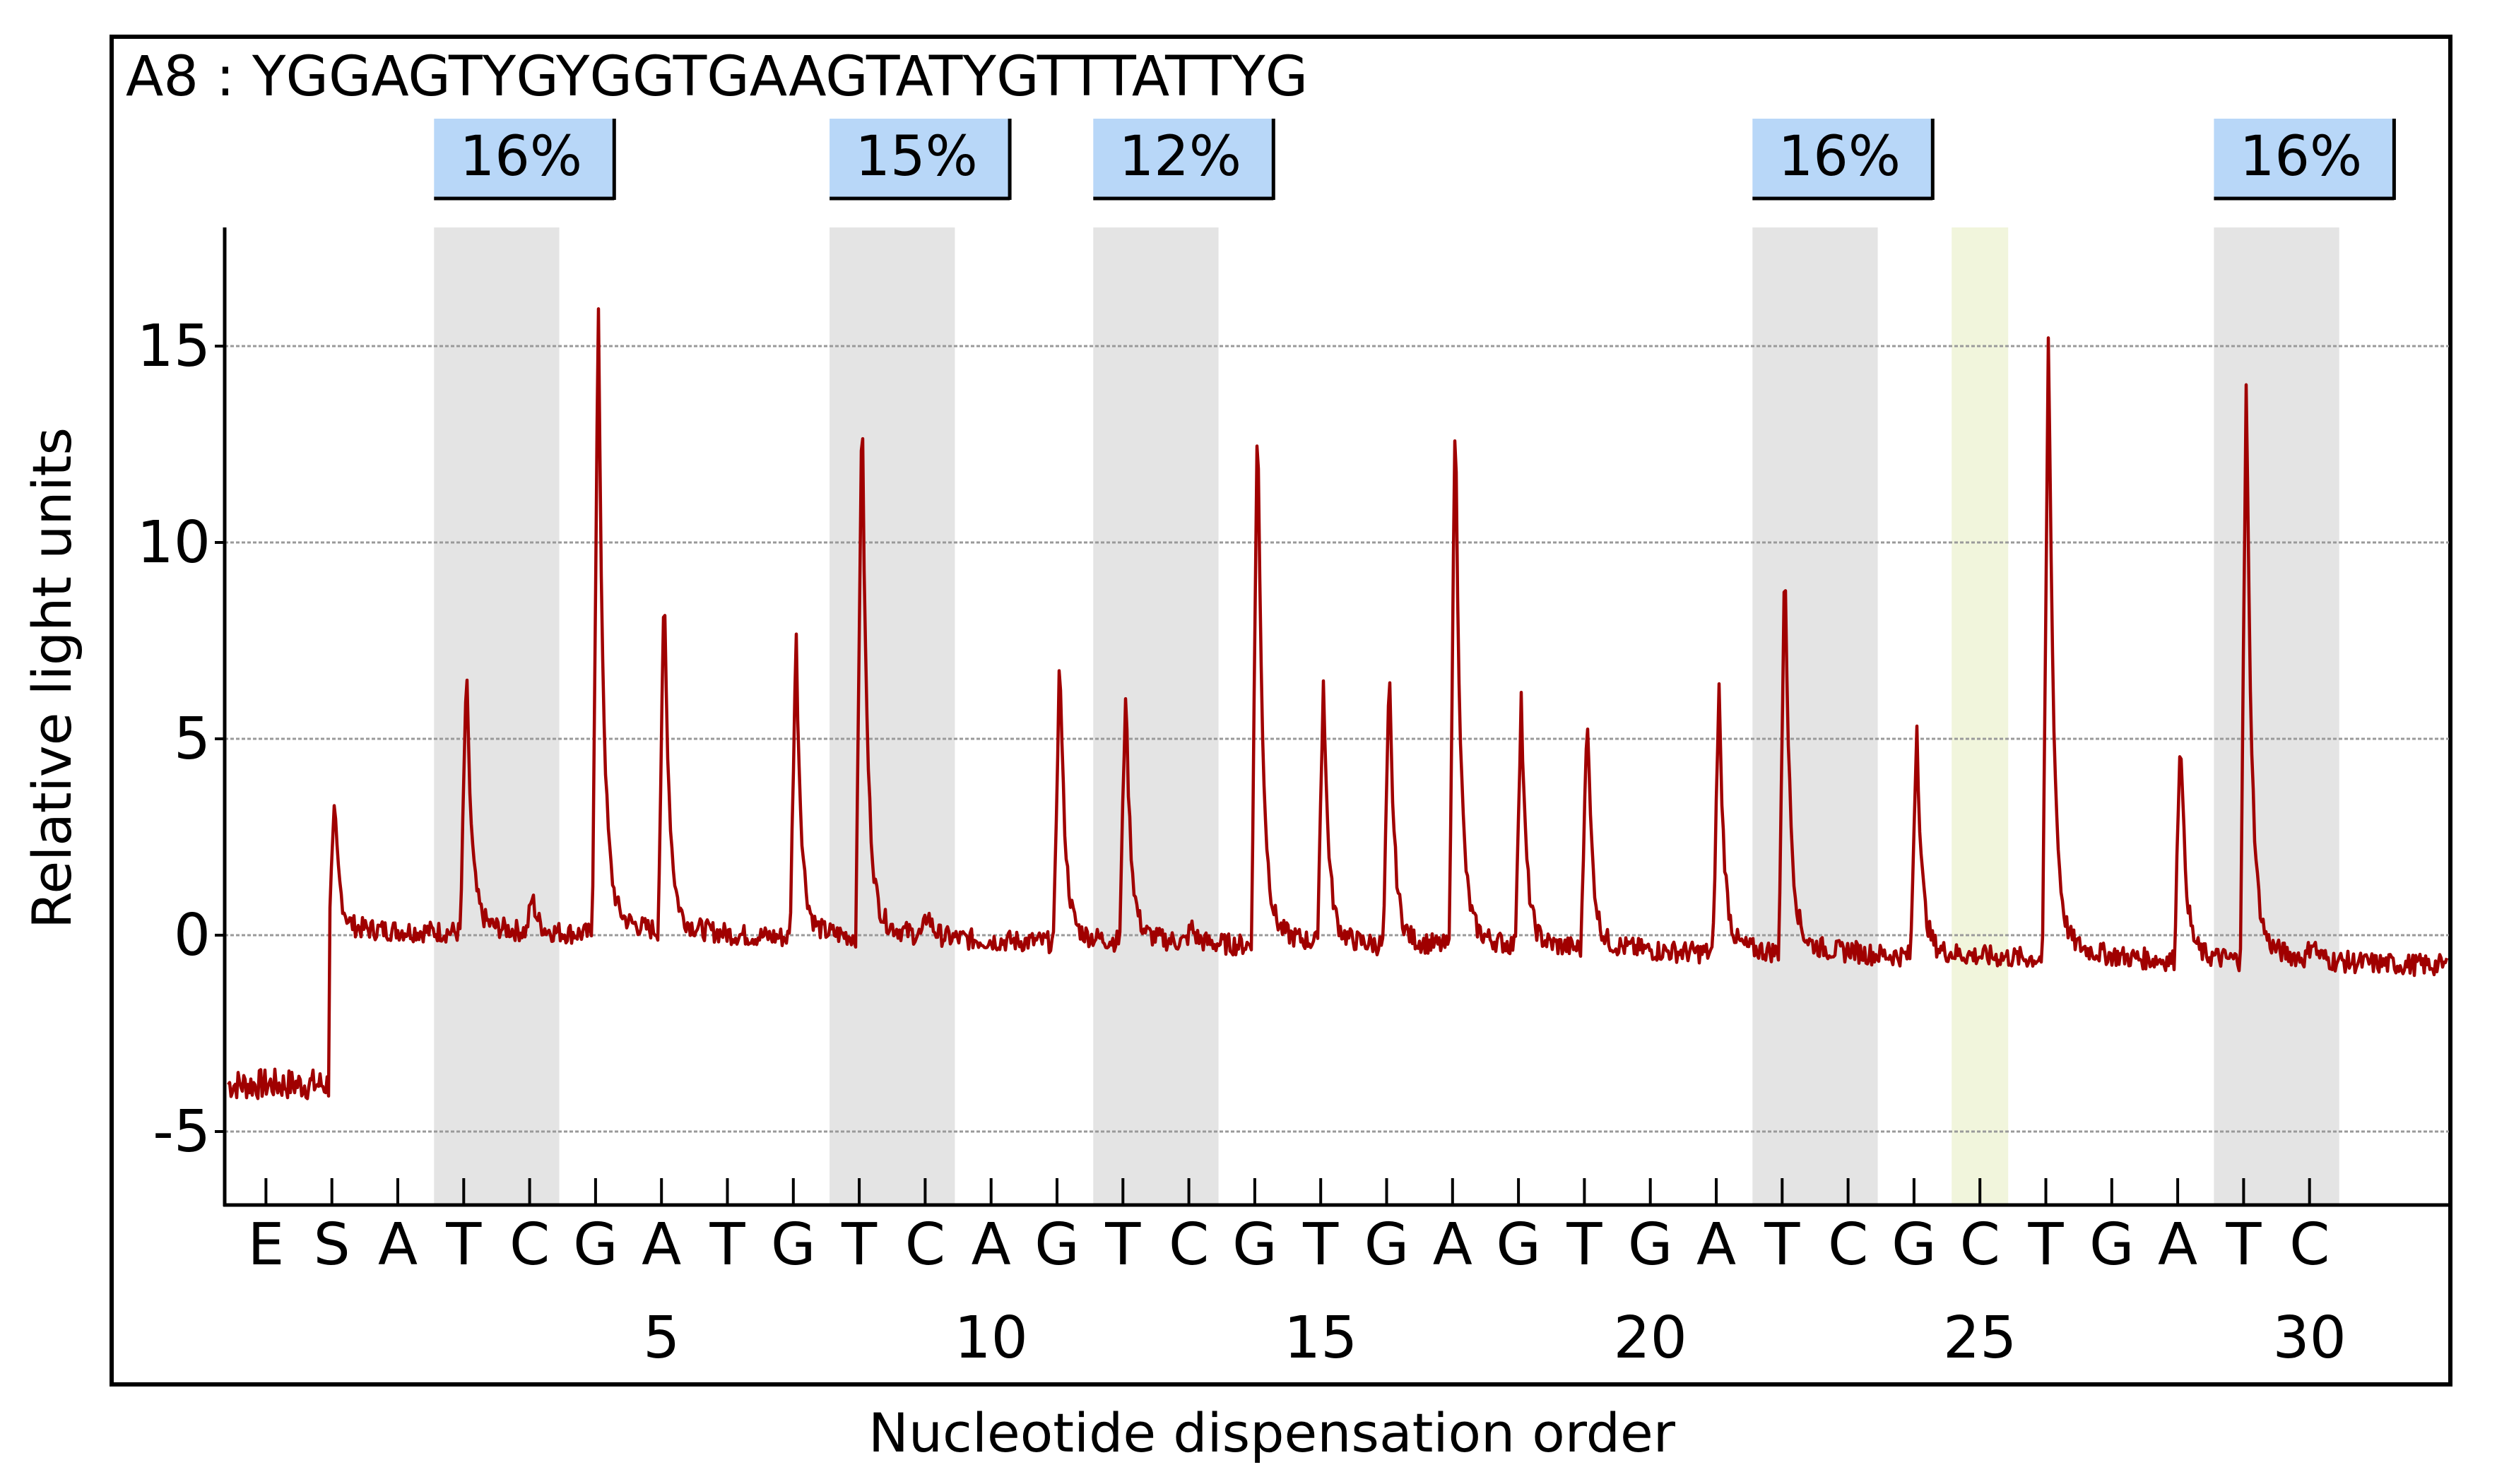 The height and width of the screenshot is (1484, 2509). I want to click on dispensation-1: E, so click(265, 1244).